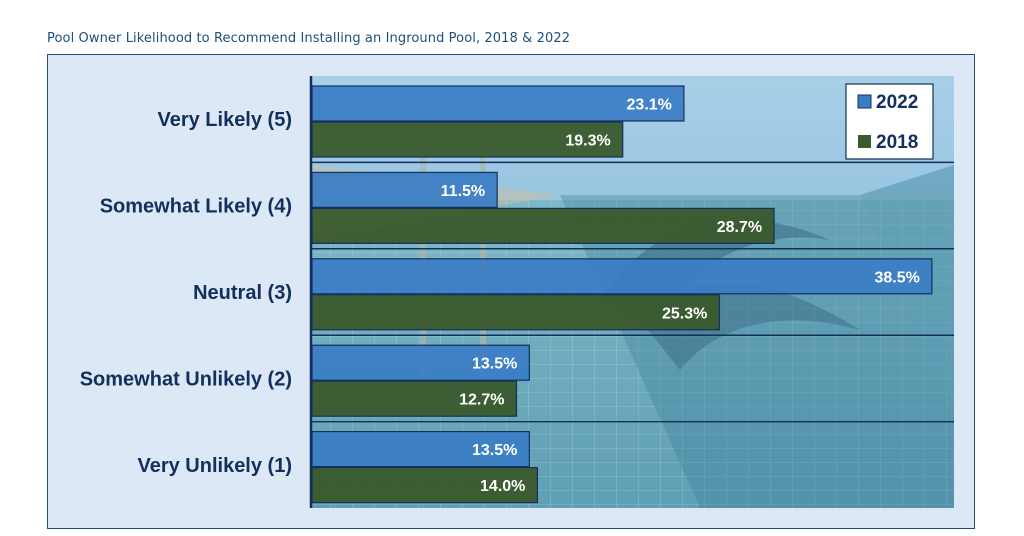  What do you see at coordinates (494, 364) in the screenshot?
I see `value-label-2022-somewhat-unlikely-2: 13.5%` at bounding box center [494, 364].